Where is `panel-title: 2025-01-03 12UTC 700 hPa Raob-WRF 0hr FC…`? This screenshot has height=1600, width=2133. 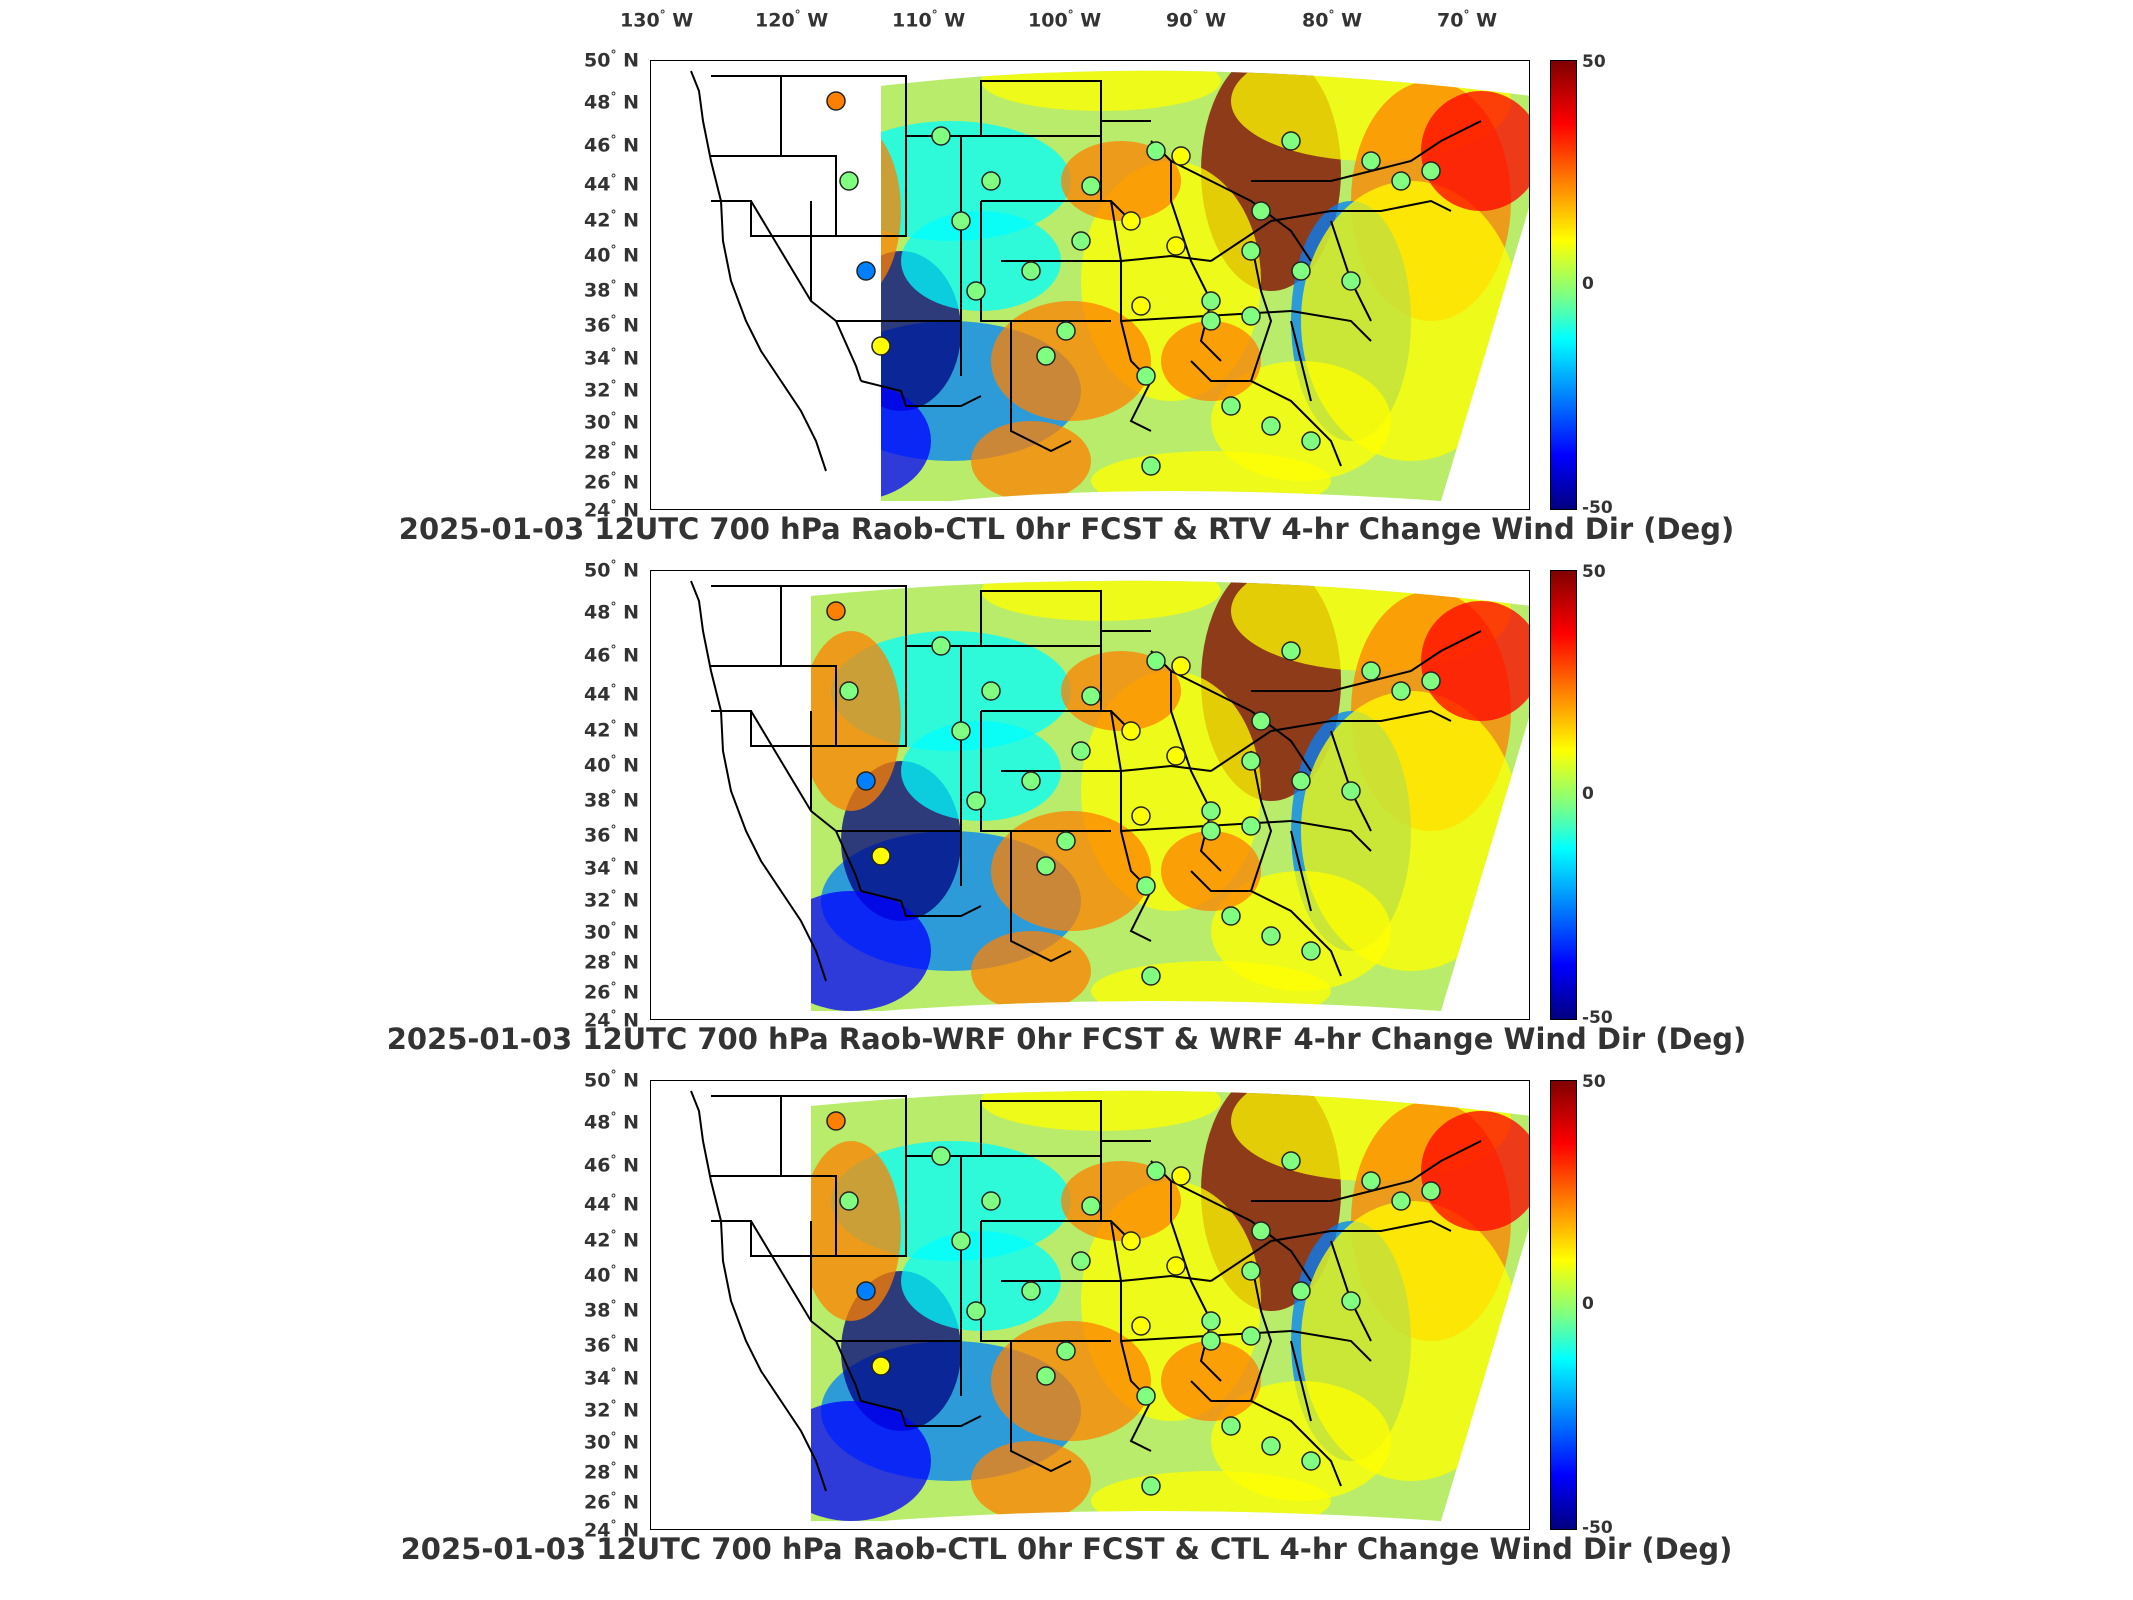 panel-title: 2025-01-03 12UTC 700 hPa Raob-WRF 0hr FC… is located at coordinates (1066, 1039).